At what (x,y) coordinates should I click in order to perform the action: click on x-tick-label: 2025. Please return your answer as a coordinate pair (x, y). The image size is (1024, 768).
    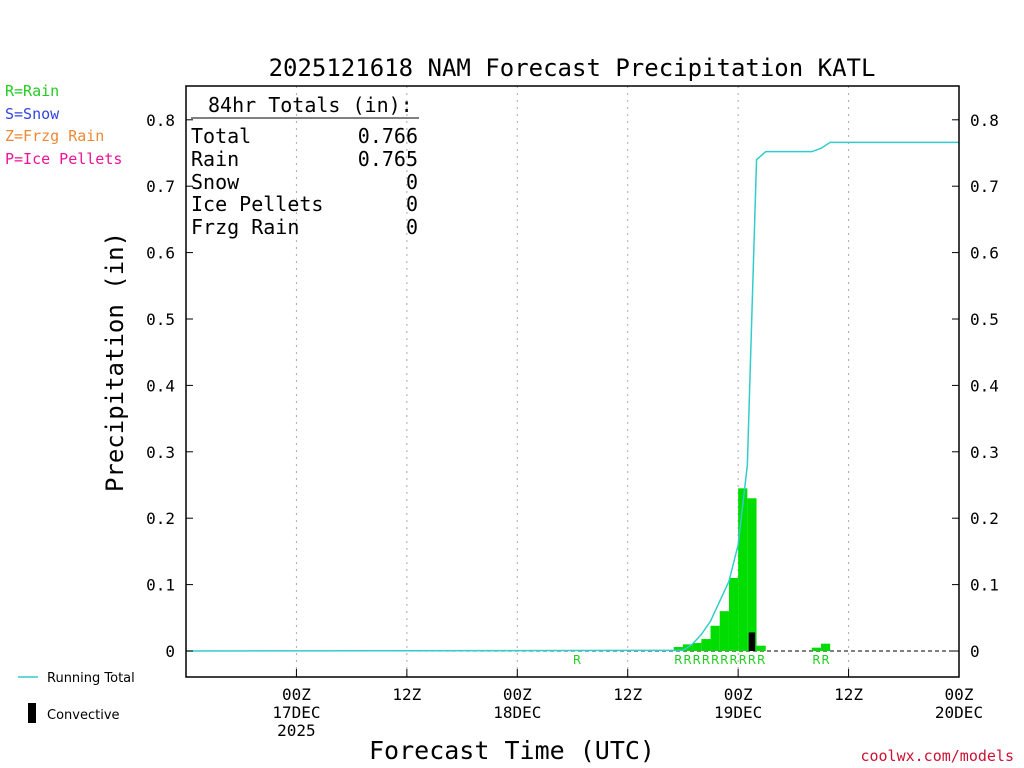
    Looking at the image, I should click on (296, 730).